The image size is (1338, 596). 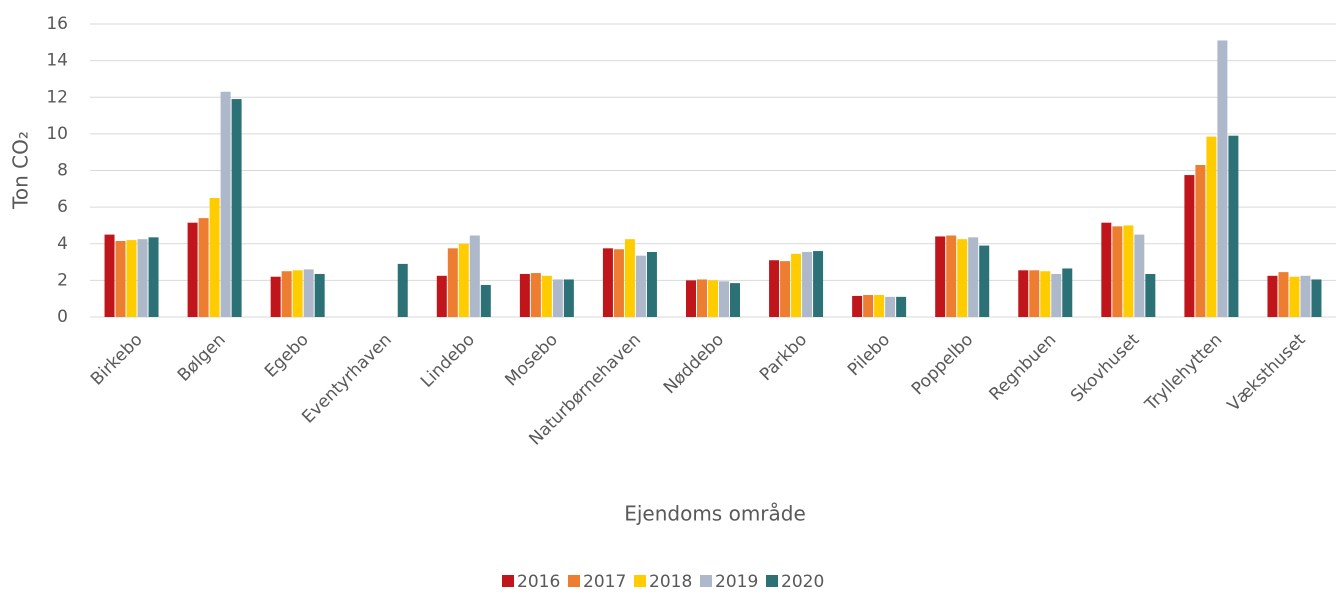 I want to click on legend-label: 2018, so click(x=670, y=582).